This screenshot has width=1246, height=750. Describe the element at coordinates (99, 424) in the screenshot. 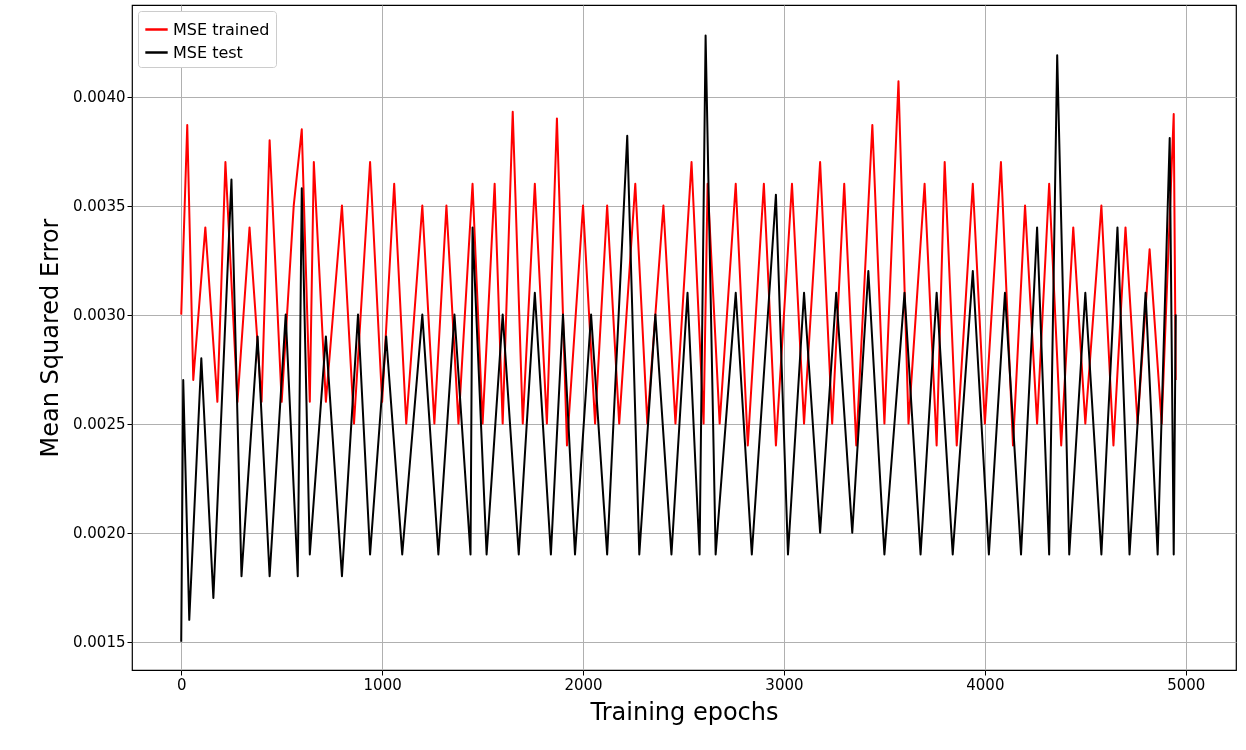

I see `y-tick-label: 0.0025` at that location.